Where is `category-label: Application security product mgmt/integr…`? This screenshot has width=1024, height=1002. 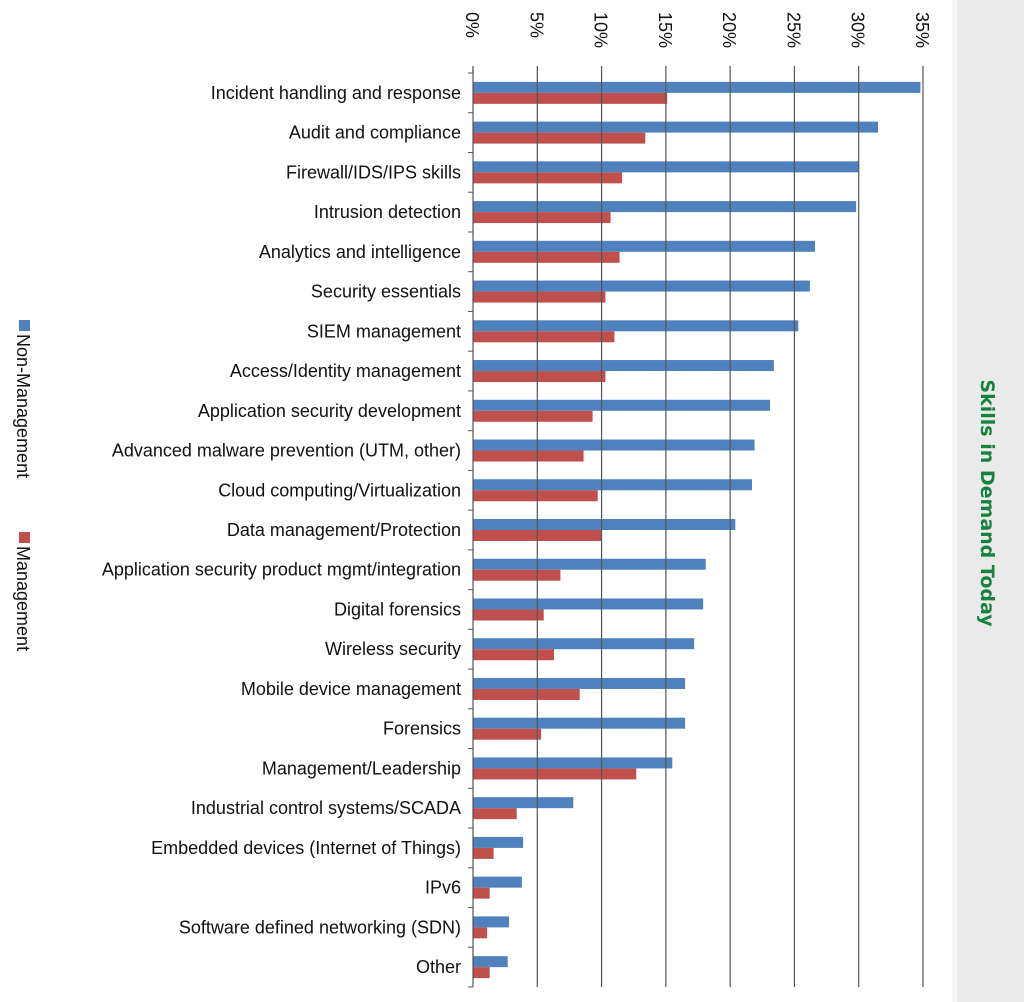
category-label: Application security product mgmt/integr… is located at coordinates (281, 570).